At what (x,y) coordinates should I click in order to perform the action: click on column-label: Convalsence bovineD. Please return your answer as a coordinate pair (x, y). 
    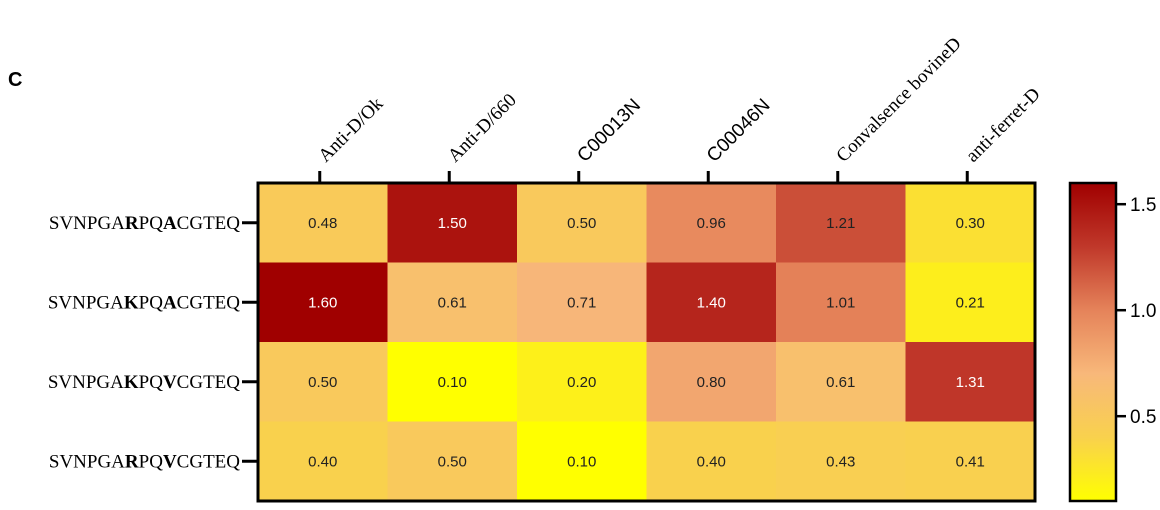
    Looking at the image, I should click on (898, 99).